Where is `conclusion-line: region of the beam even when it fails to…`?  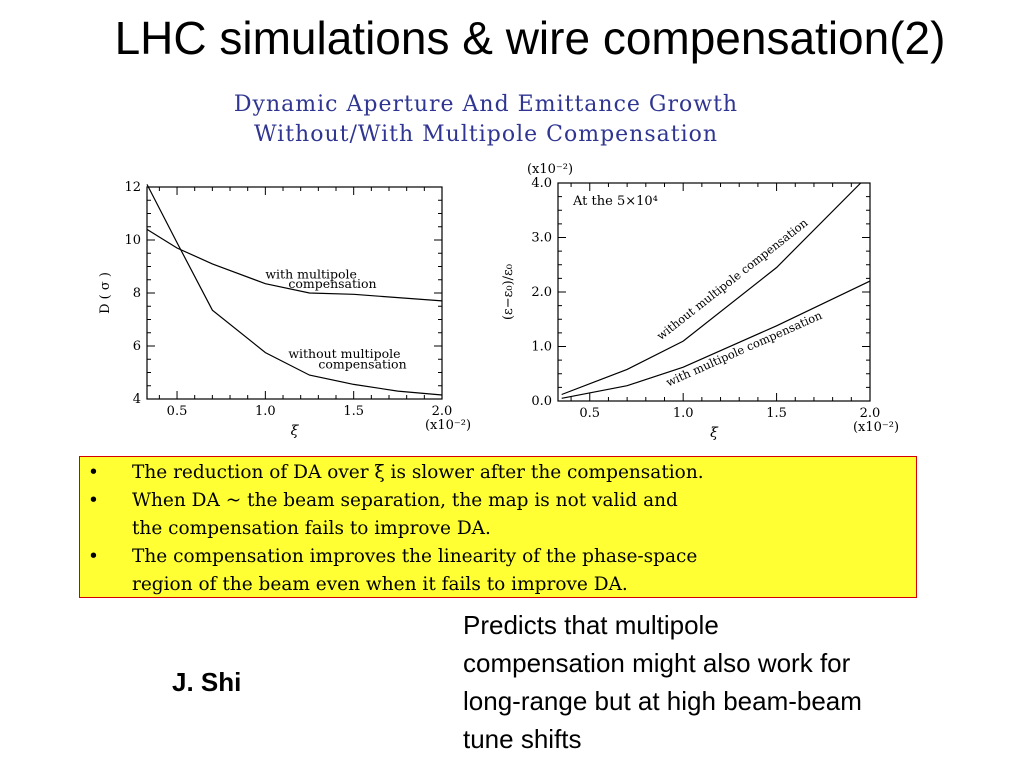 conclusion-line: region of the beam even when it fails to… is located at coordinates (380, 584).